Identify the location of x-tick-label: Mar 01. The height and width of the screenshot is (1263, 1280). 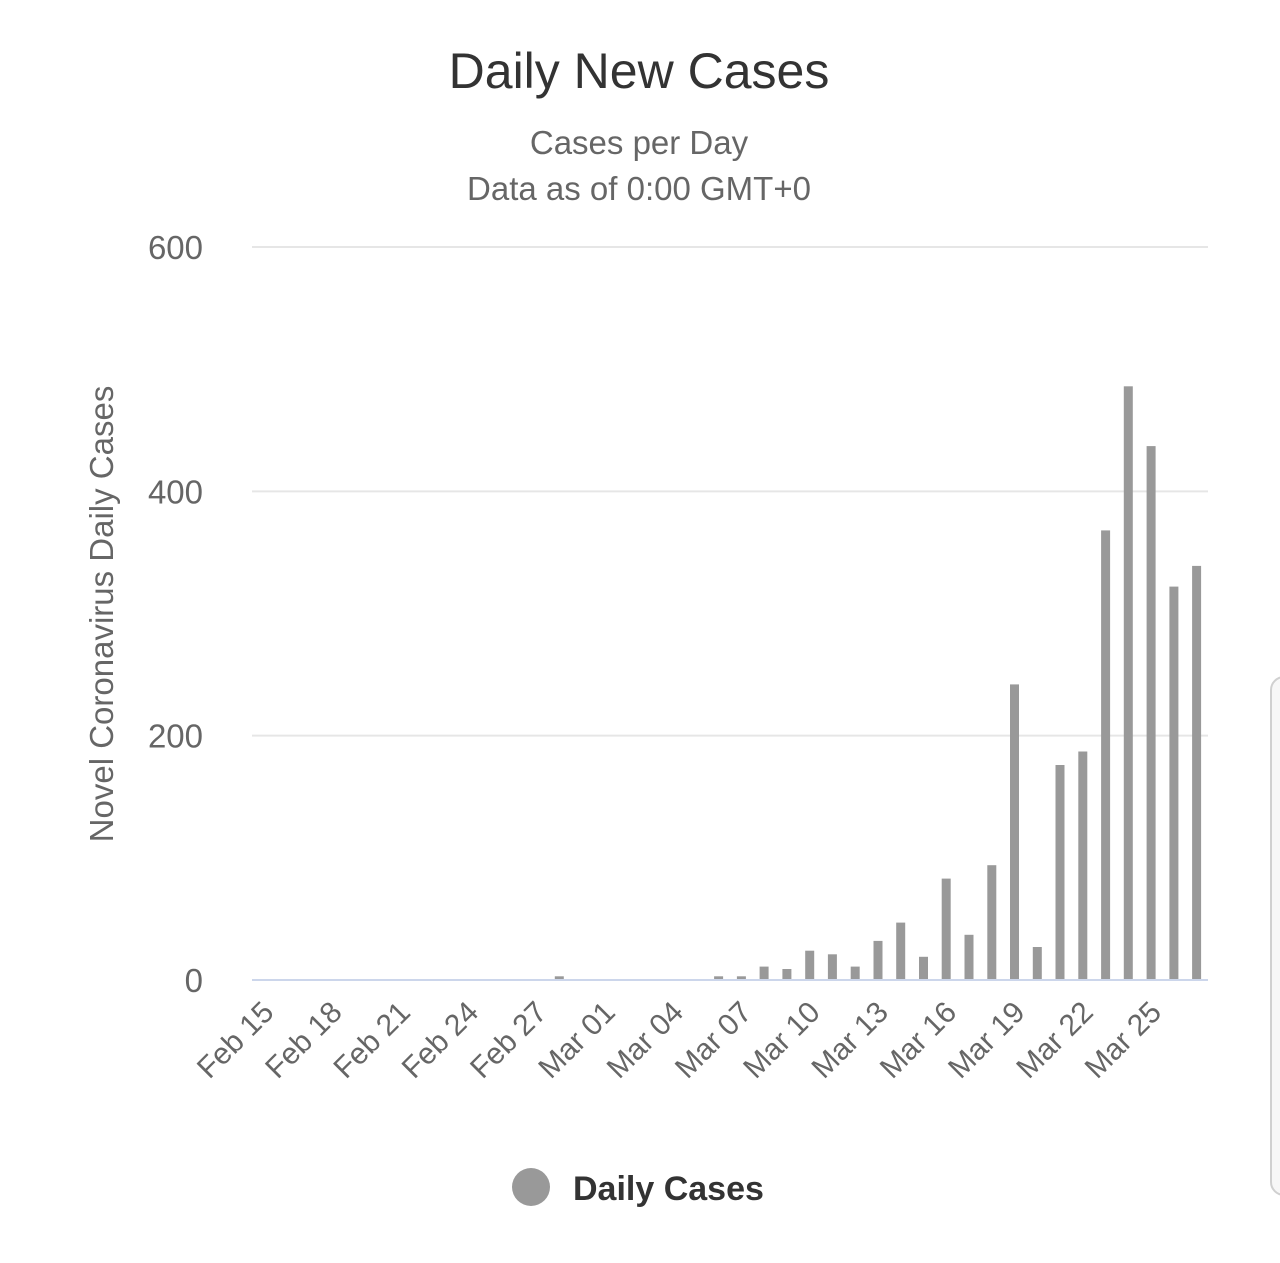
(576, 1040).